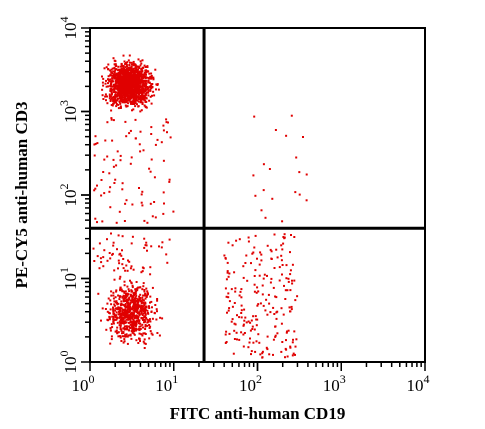 The image size is (485, 429). Describe the element at coordinates (418, 383) in the screenshot. I see `x-tick-label: 104` at that location.